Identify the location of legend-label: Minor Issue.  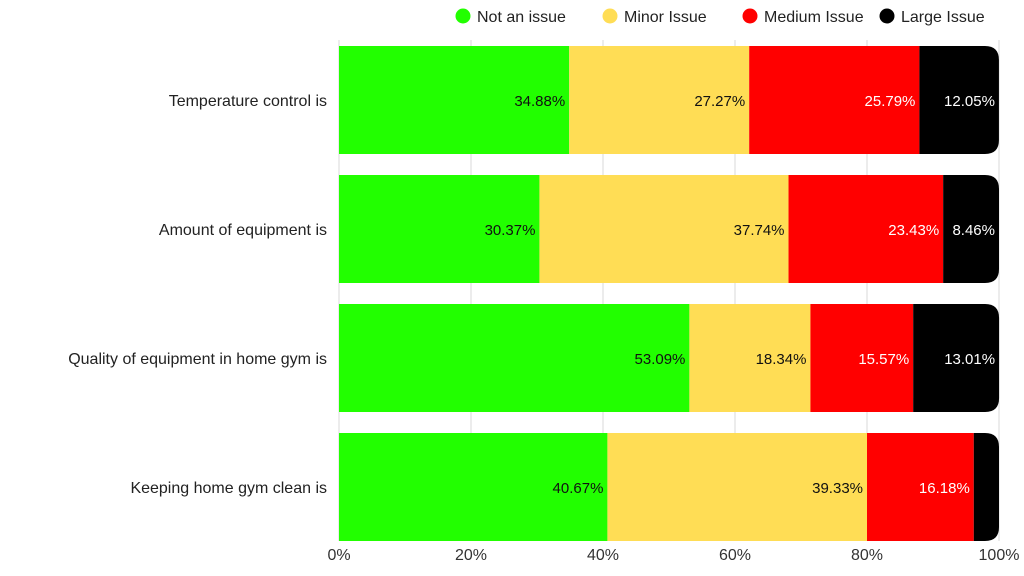
(665, 17).